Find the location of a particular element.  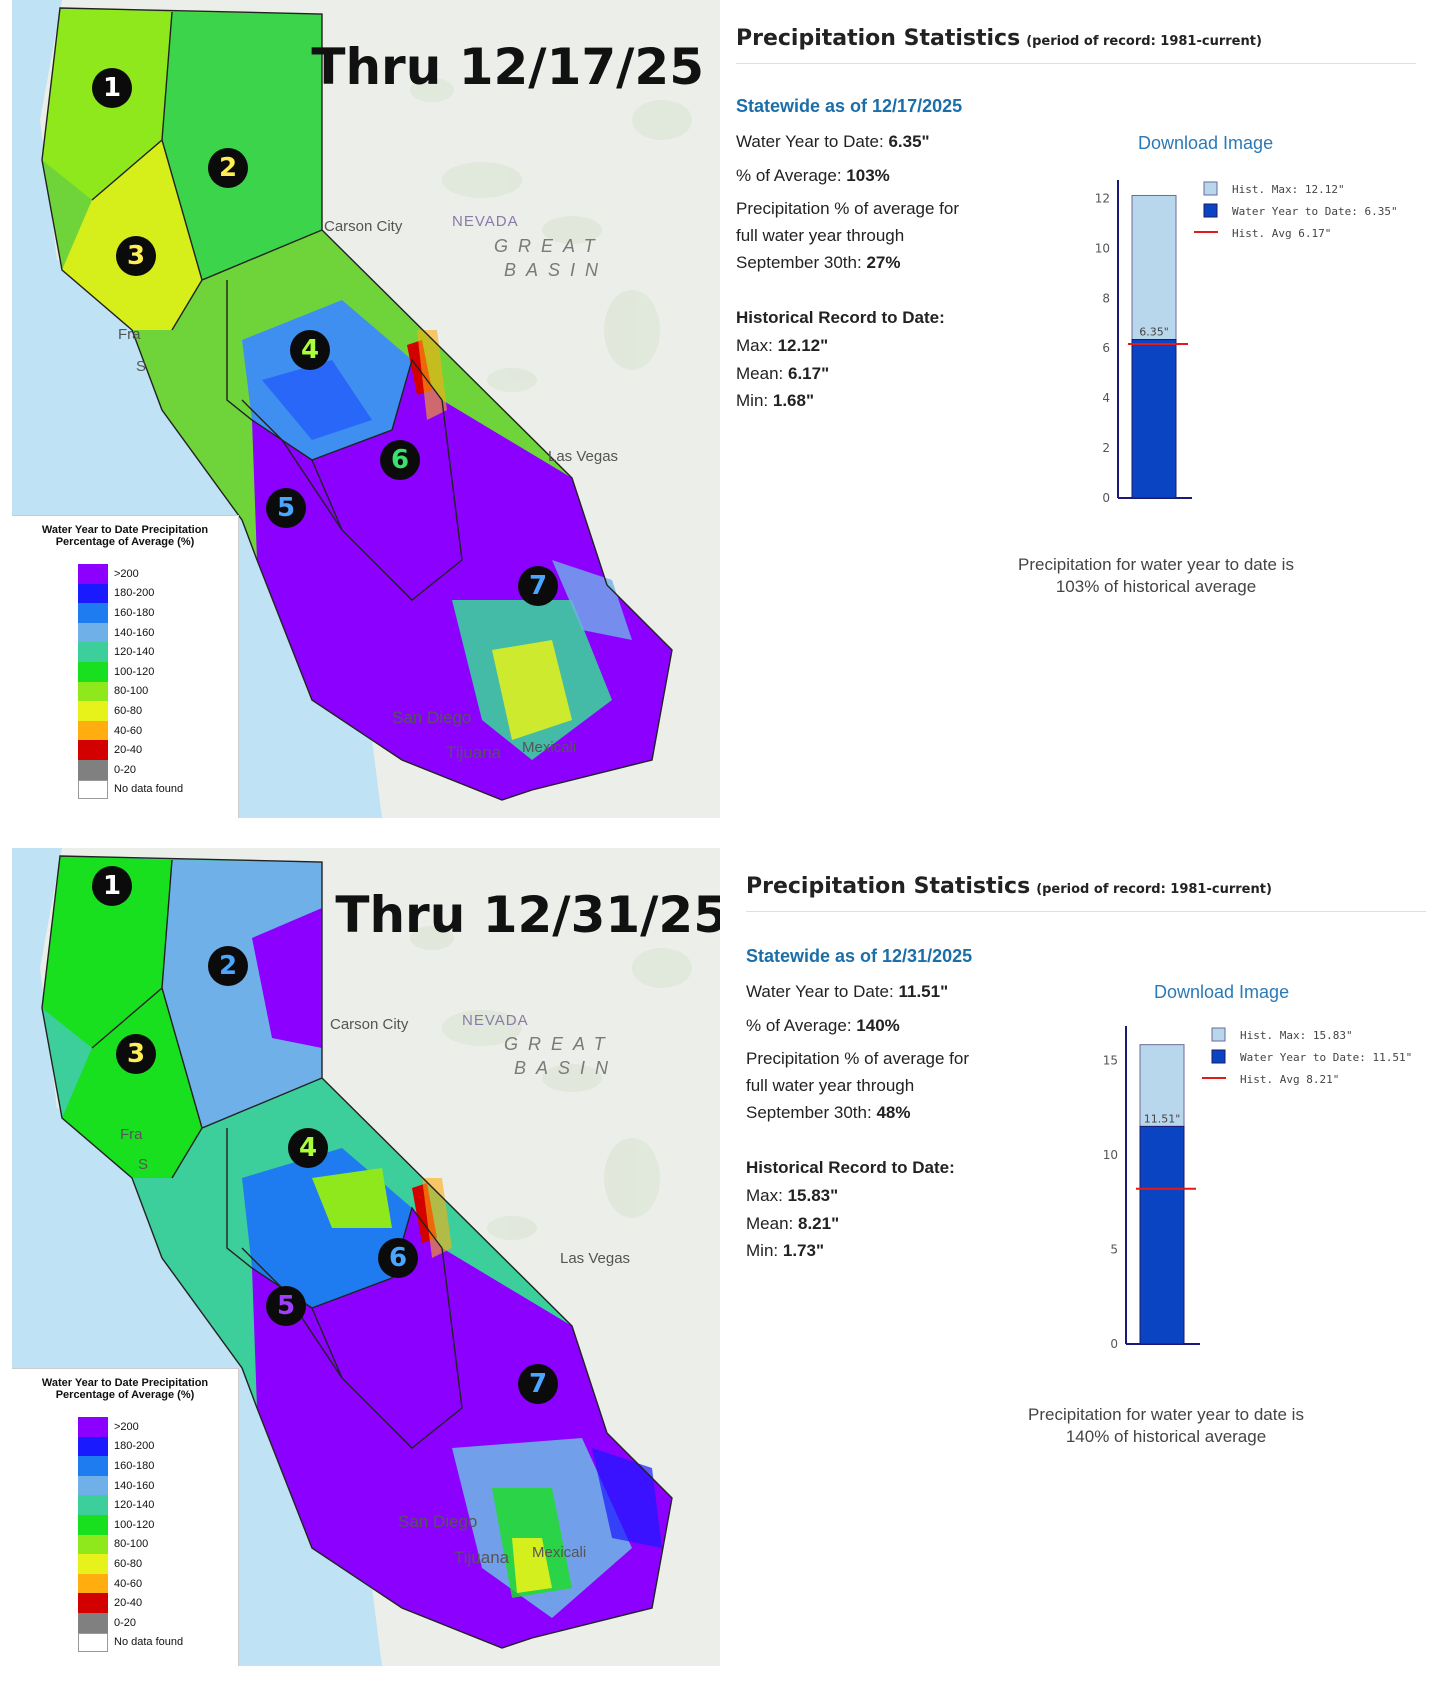

chart-legend-label: Water Year to Date: 11.51" is located at coordinates (1326, 1057).